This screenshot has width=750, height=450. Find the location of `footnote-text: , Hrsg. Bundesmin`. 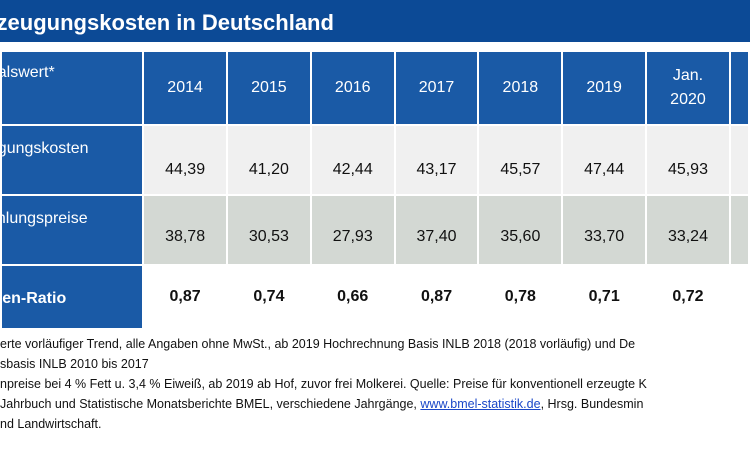

footnote-text: , Hrsg. Bundesmin is located at coordinates (592, 404).